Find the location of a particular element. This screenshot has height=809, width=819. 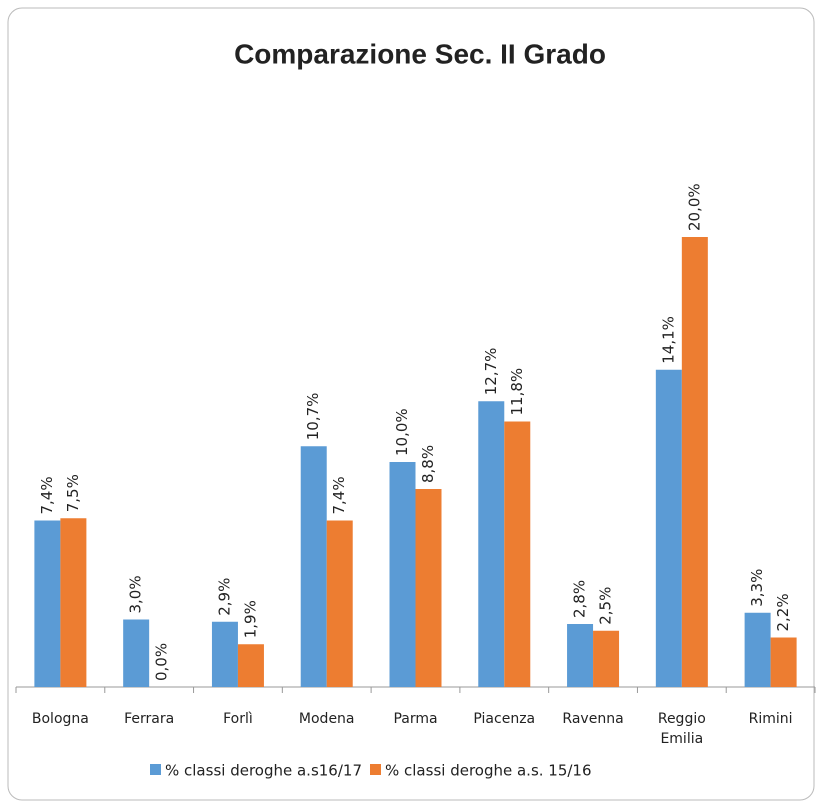

value-label: 2,2% is located at coordinates (783, 612).